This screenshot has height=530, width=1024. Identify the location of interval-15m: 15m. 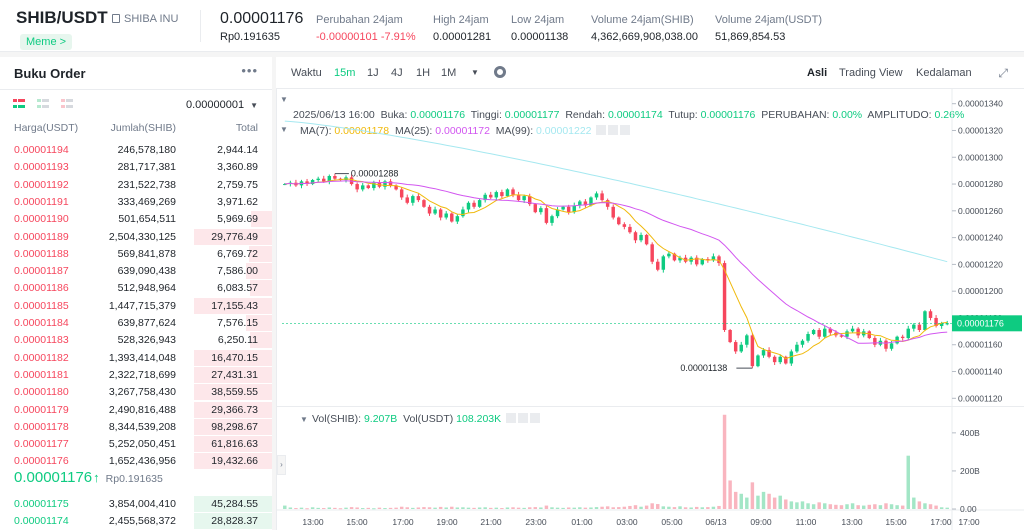
(345, 73).